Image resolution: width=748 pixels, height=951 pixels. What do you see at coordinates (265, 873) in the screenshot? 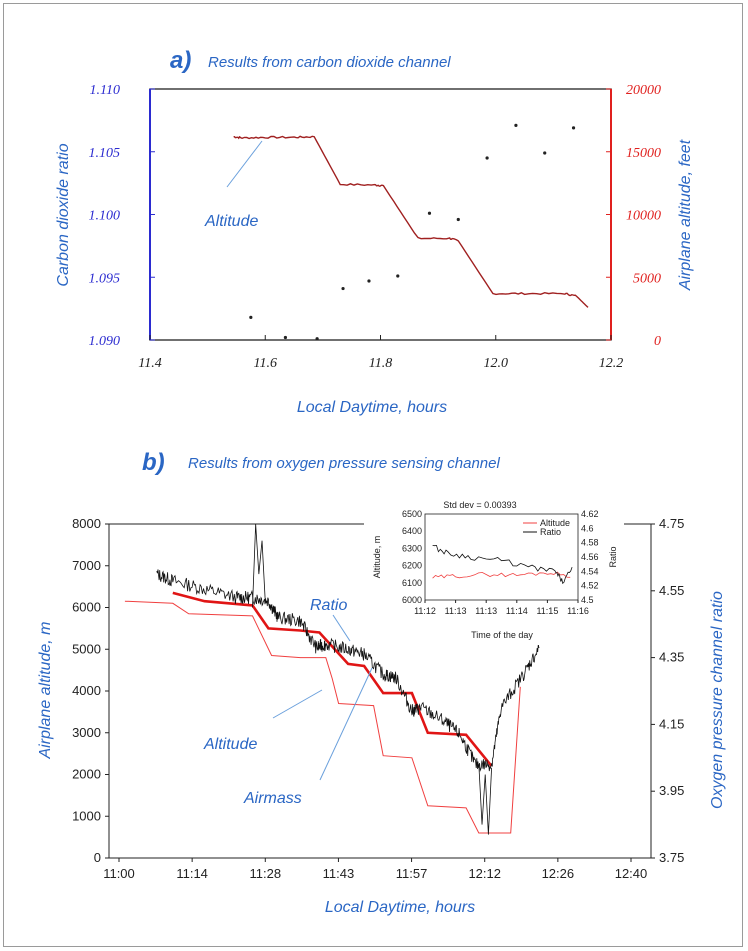
I see `panel-b-x-tick-label: 11:28` at bounding box center [265, 873].